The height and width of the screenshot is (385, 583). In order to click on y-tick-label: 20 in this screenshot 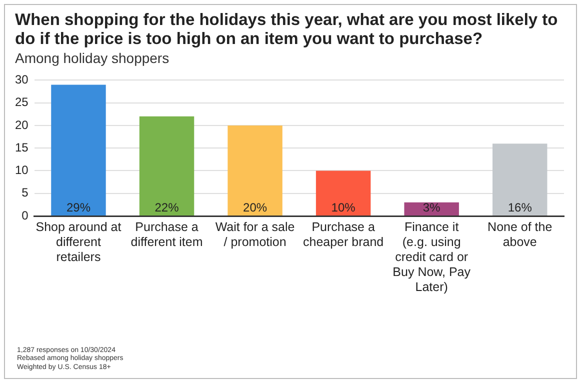, I will do `click(21, 125)`.